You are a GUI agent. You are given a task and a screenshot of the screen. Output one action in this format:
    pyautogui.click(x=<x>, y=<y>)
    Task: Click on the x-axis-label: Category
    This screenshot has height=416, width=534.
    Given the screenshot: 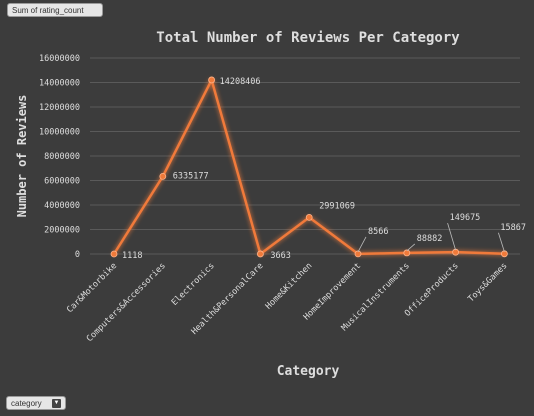 What is the action you would take?
    pyautogui.click(x=308, y=371)
    